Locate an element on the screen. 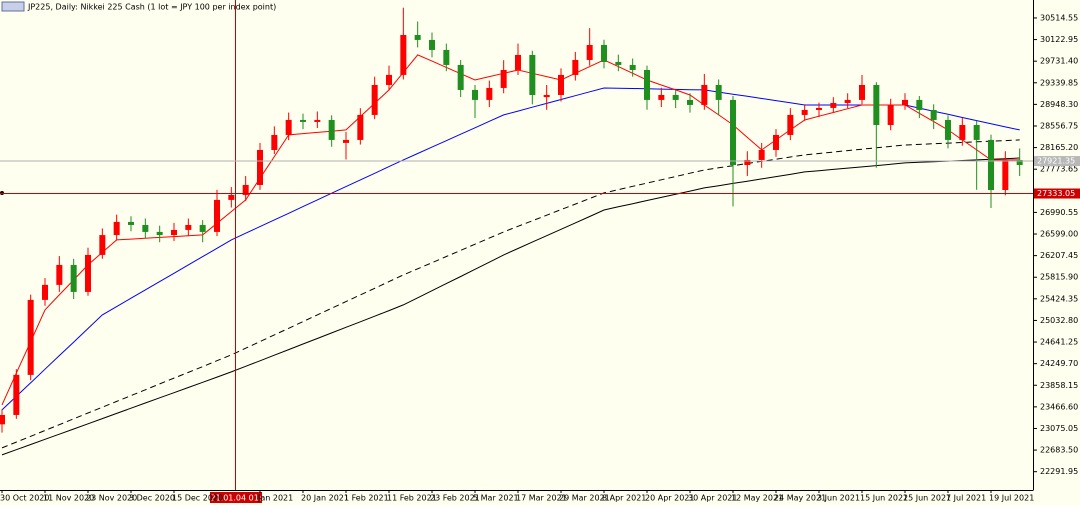 This screenshot has width=1080, height=505. y-tick-label: 30122.95 is located at coordinates (1059, 39).